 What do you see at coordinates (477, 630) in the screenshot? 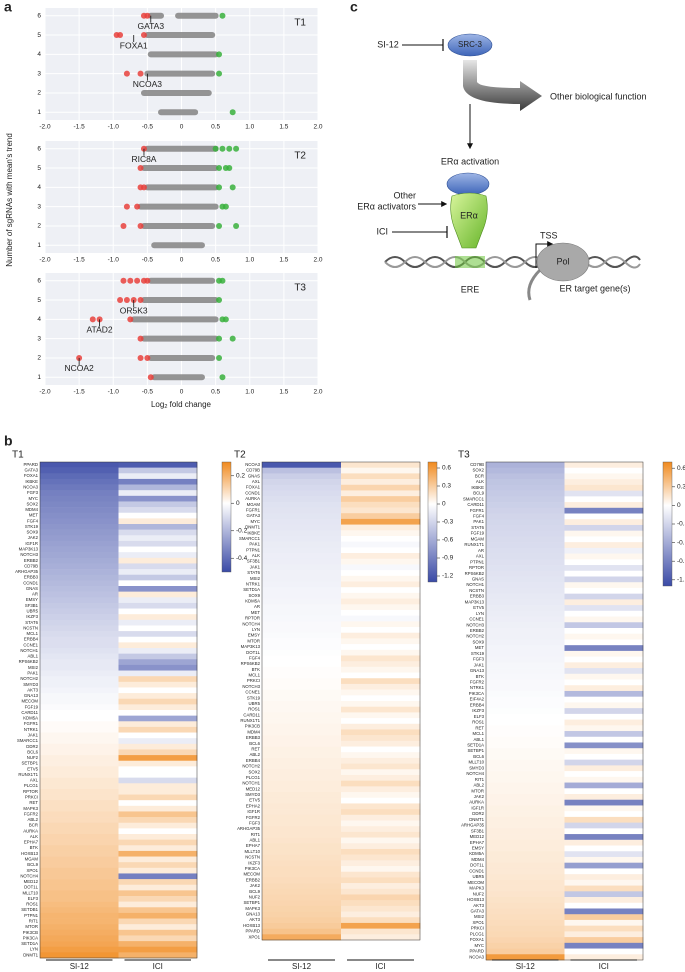
I see `gene-label: ERBB2` at bounding box center [477, 630].